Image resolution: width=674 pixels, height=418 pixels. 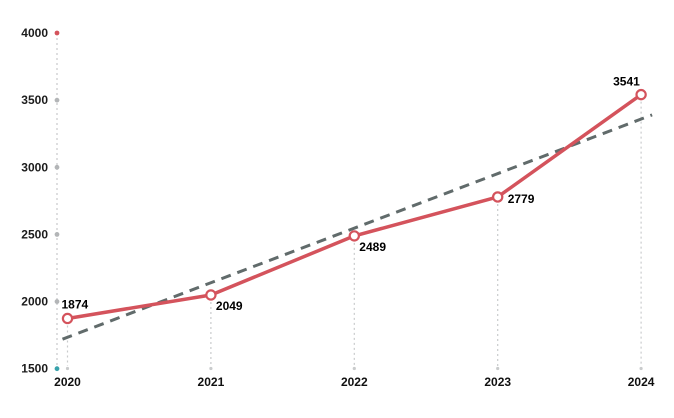 What do you see at coordinates (497, 382) in the screenshot?
I see `x-tick-label: 2023` at bounding box center [497, 382].